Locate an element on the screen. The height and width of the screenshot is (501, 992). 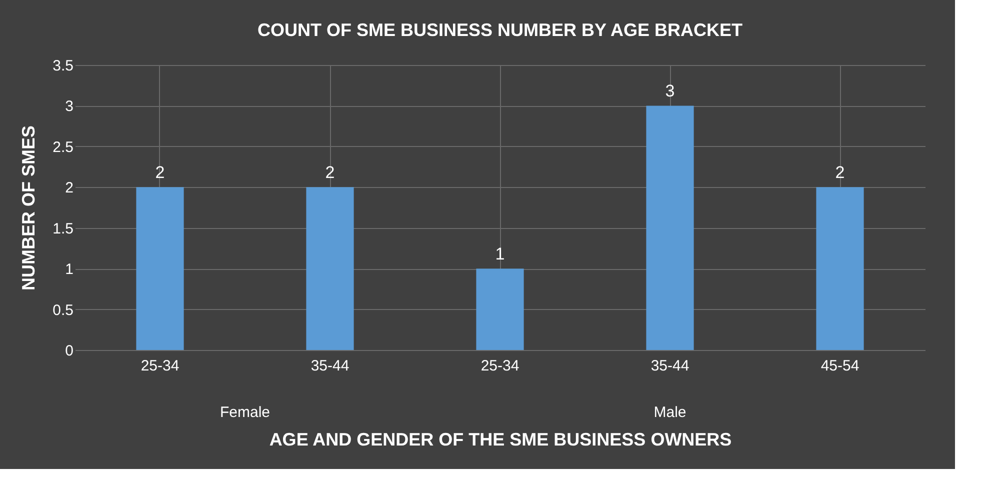
text: Female is located at coordinates (245, 412).